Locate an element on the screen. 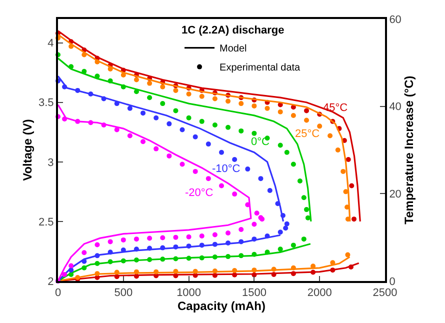 The height and width of the screenshot is (323, 445). annotation: 25°C is located at coordinates (307, 134).